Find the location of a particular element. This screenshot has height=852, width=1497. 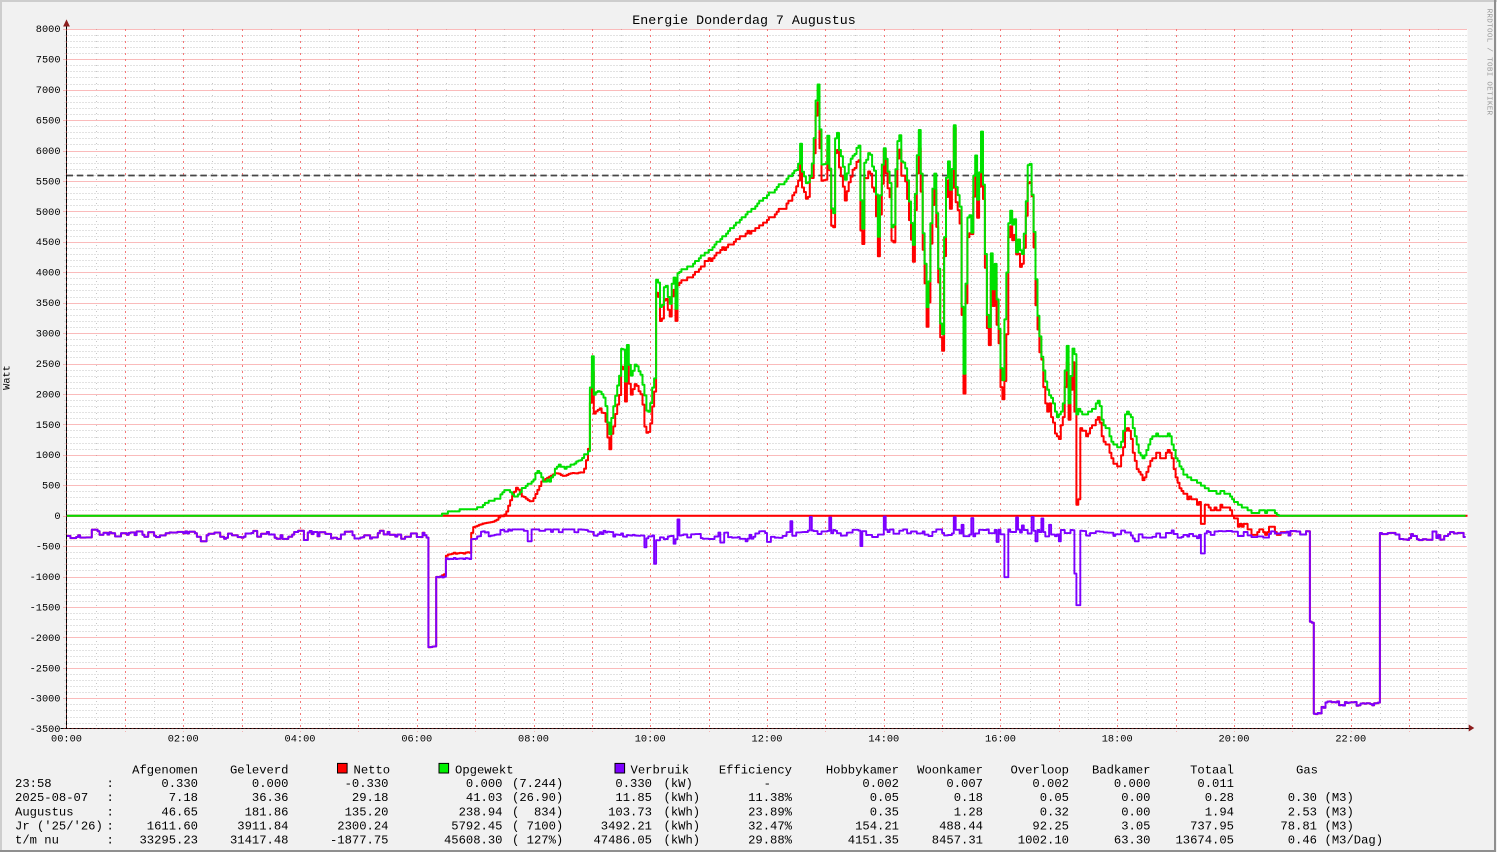

svg-text: 0.05 is located at coordinates (1054, 798).